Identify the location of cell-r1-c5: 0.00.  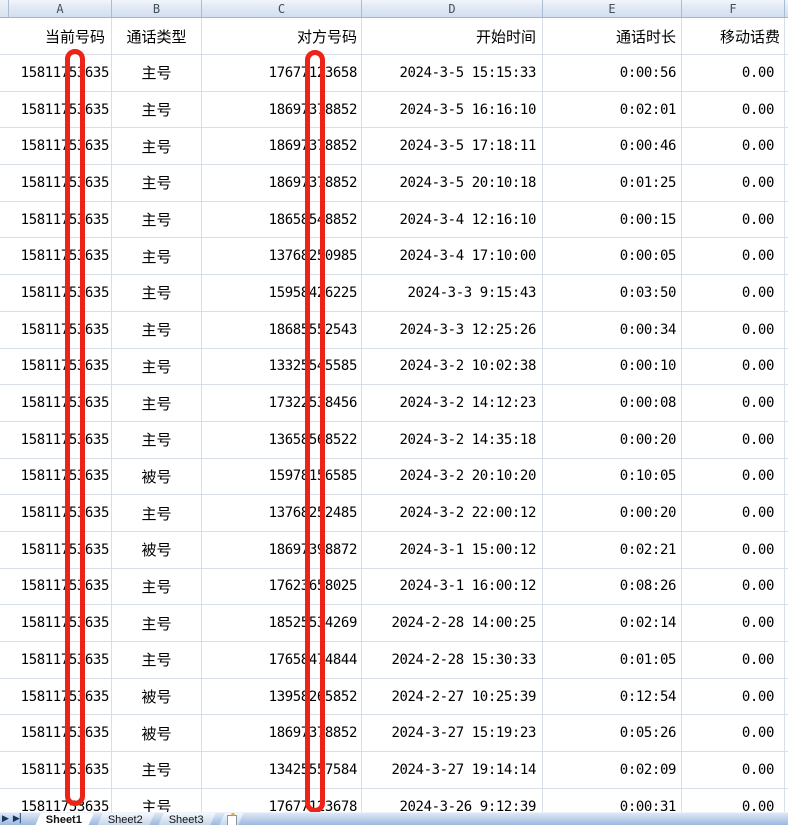
(733, 73).